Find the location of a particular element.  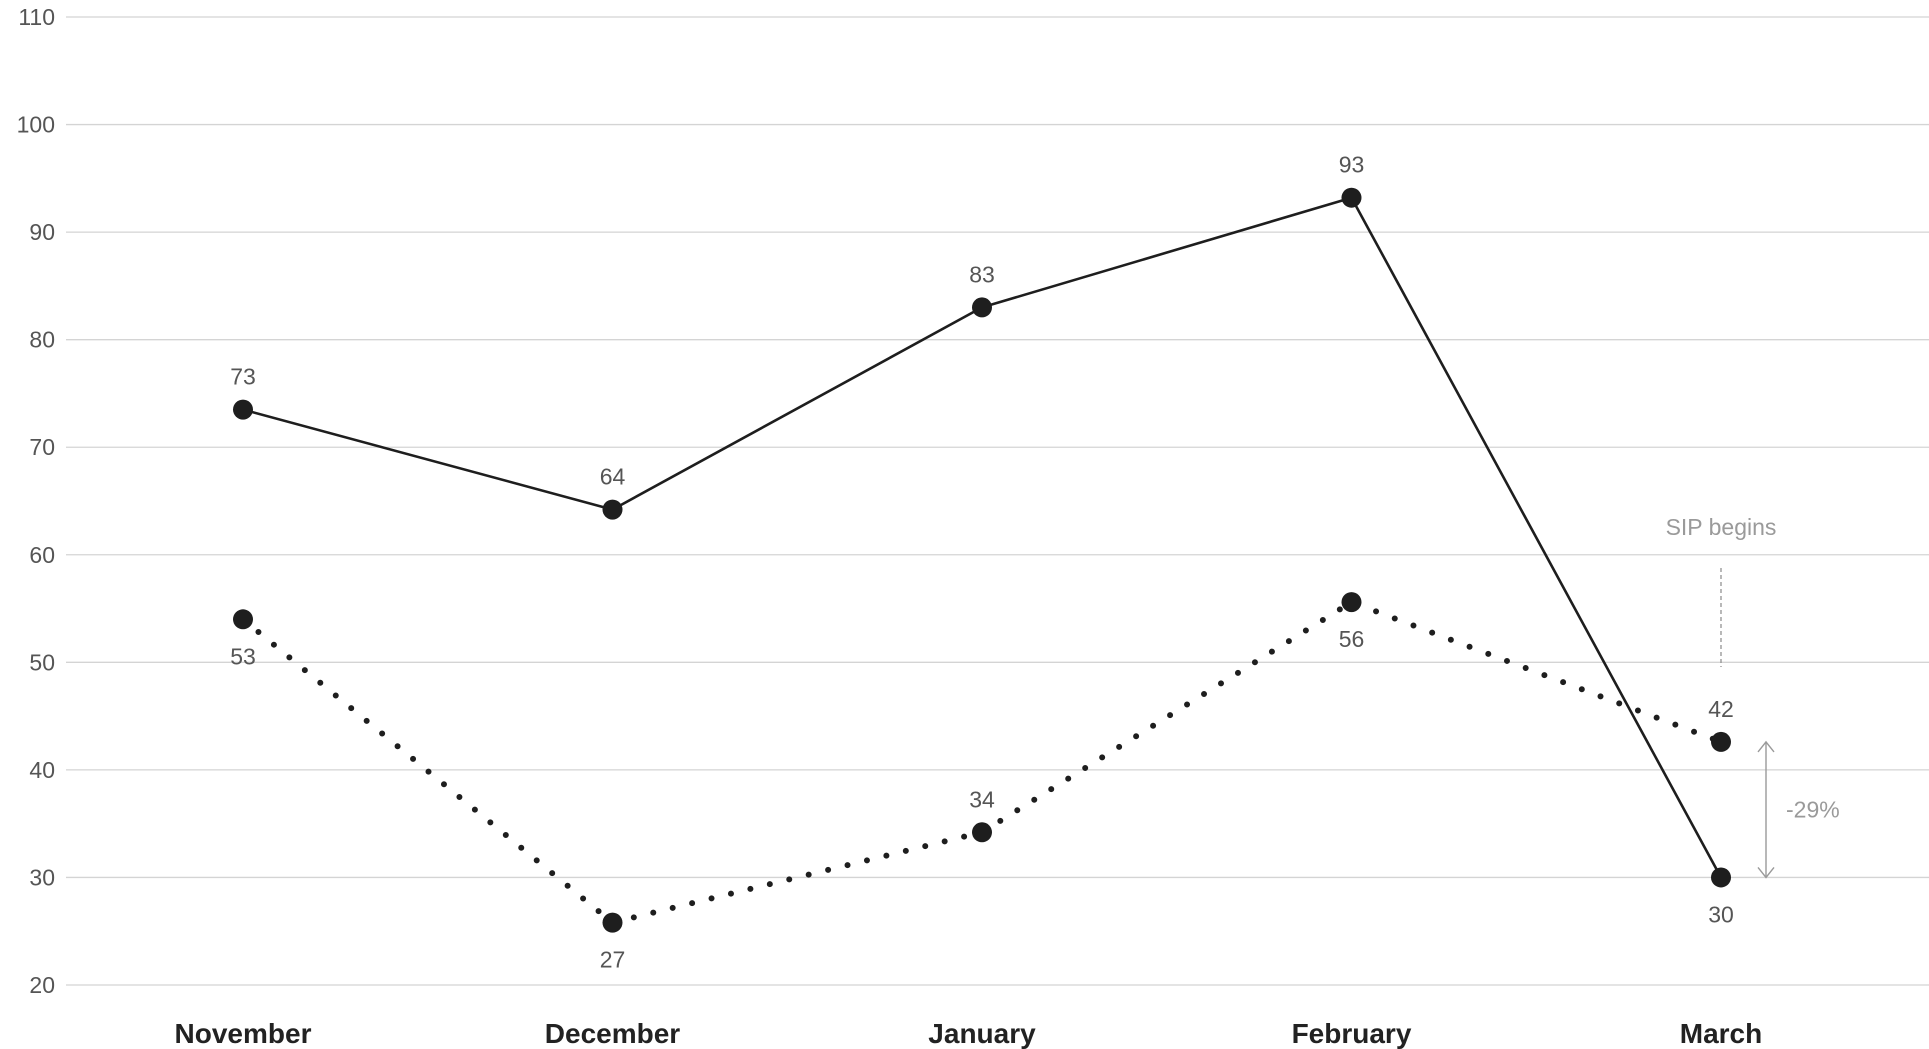

arrow-down-icon is located at coordinates (1766, 873).